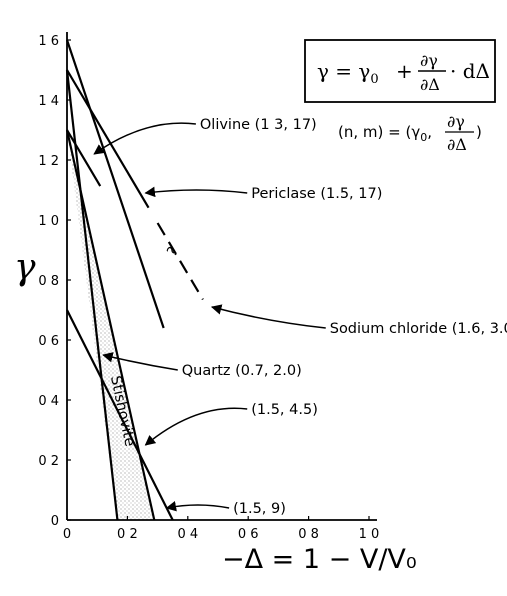 Image resolution: width=507 pixels, height=596 pixels. I want to click on x-tick-label: 0, so click(67, 534).